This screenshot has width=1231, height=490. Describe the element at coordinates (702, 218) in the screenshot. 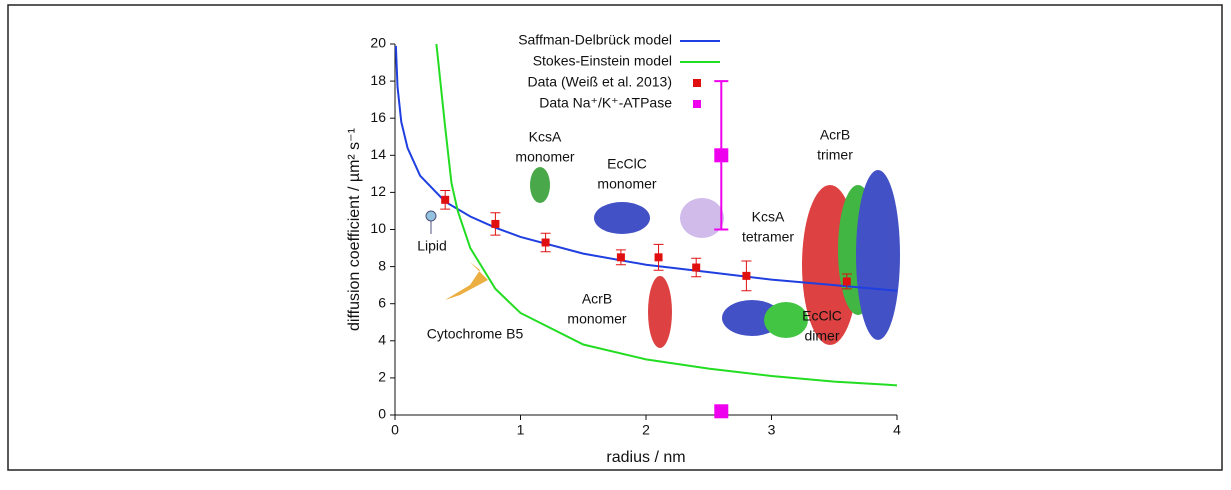

I see `kcsa-tetramer-icon` at that location.